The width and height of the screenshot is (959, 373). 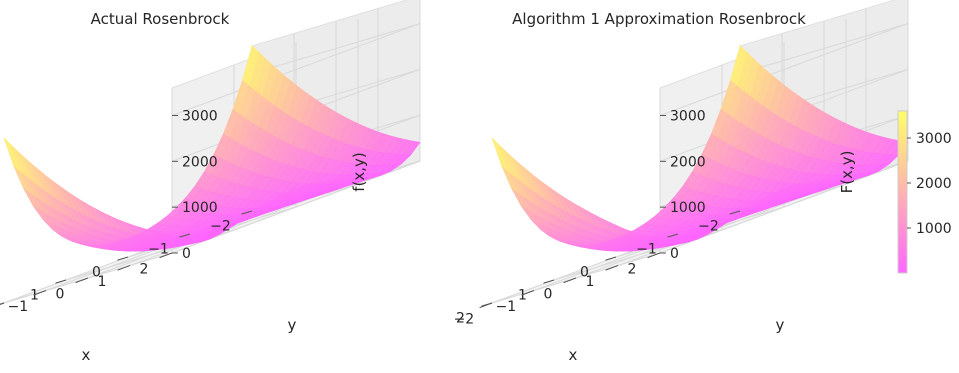 What do you see at coordinates (934, 139) in the screenshot?
I see `colorbar-tick-label: 3000` at bounding box center [934, 139].